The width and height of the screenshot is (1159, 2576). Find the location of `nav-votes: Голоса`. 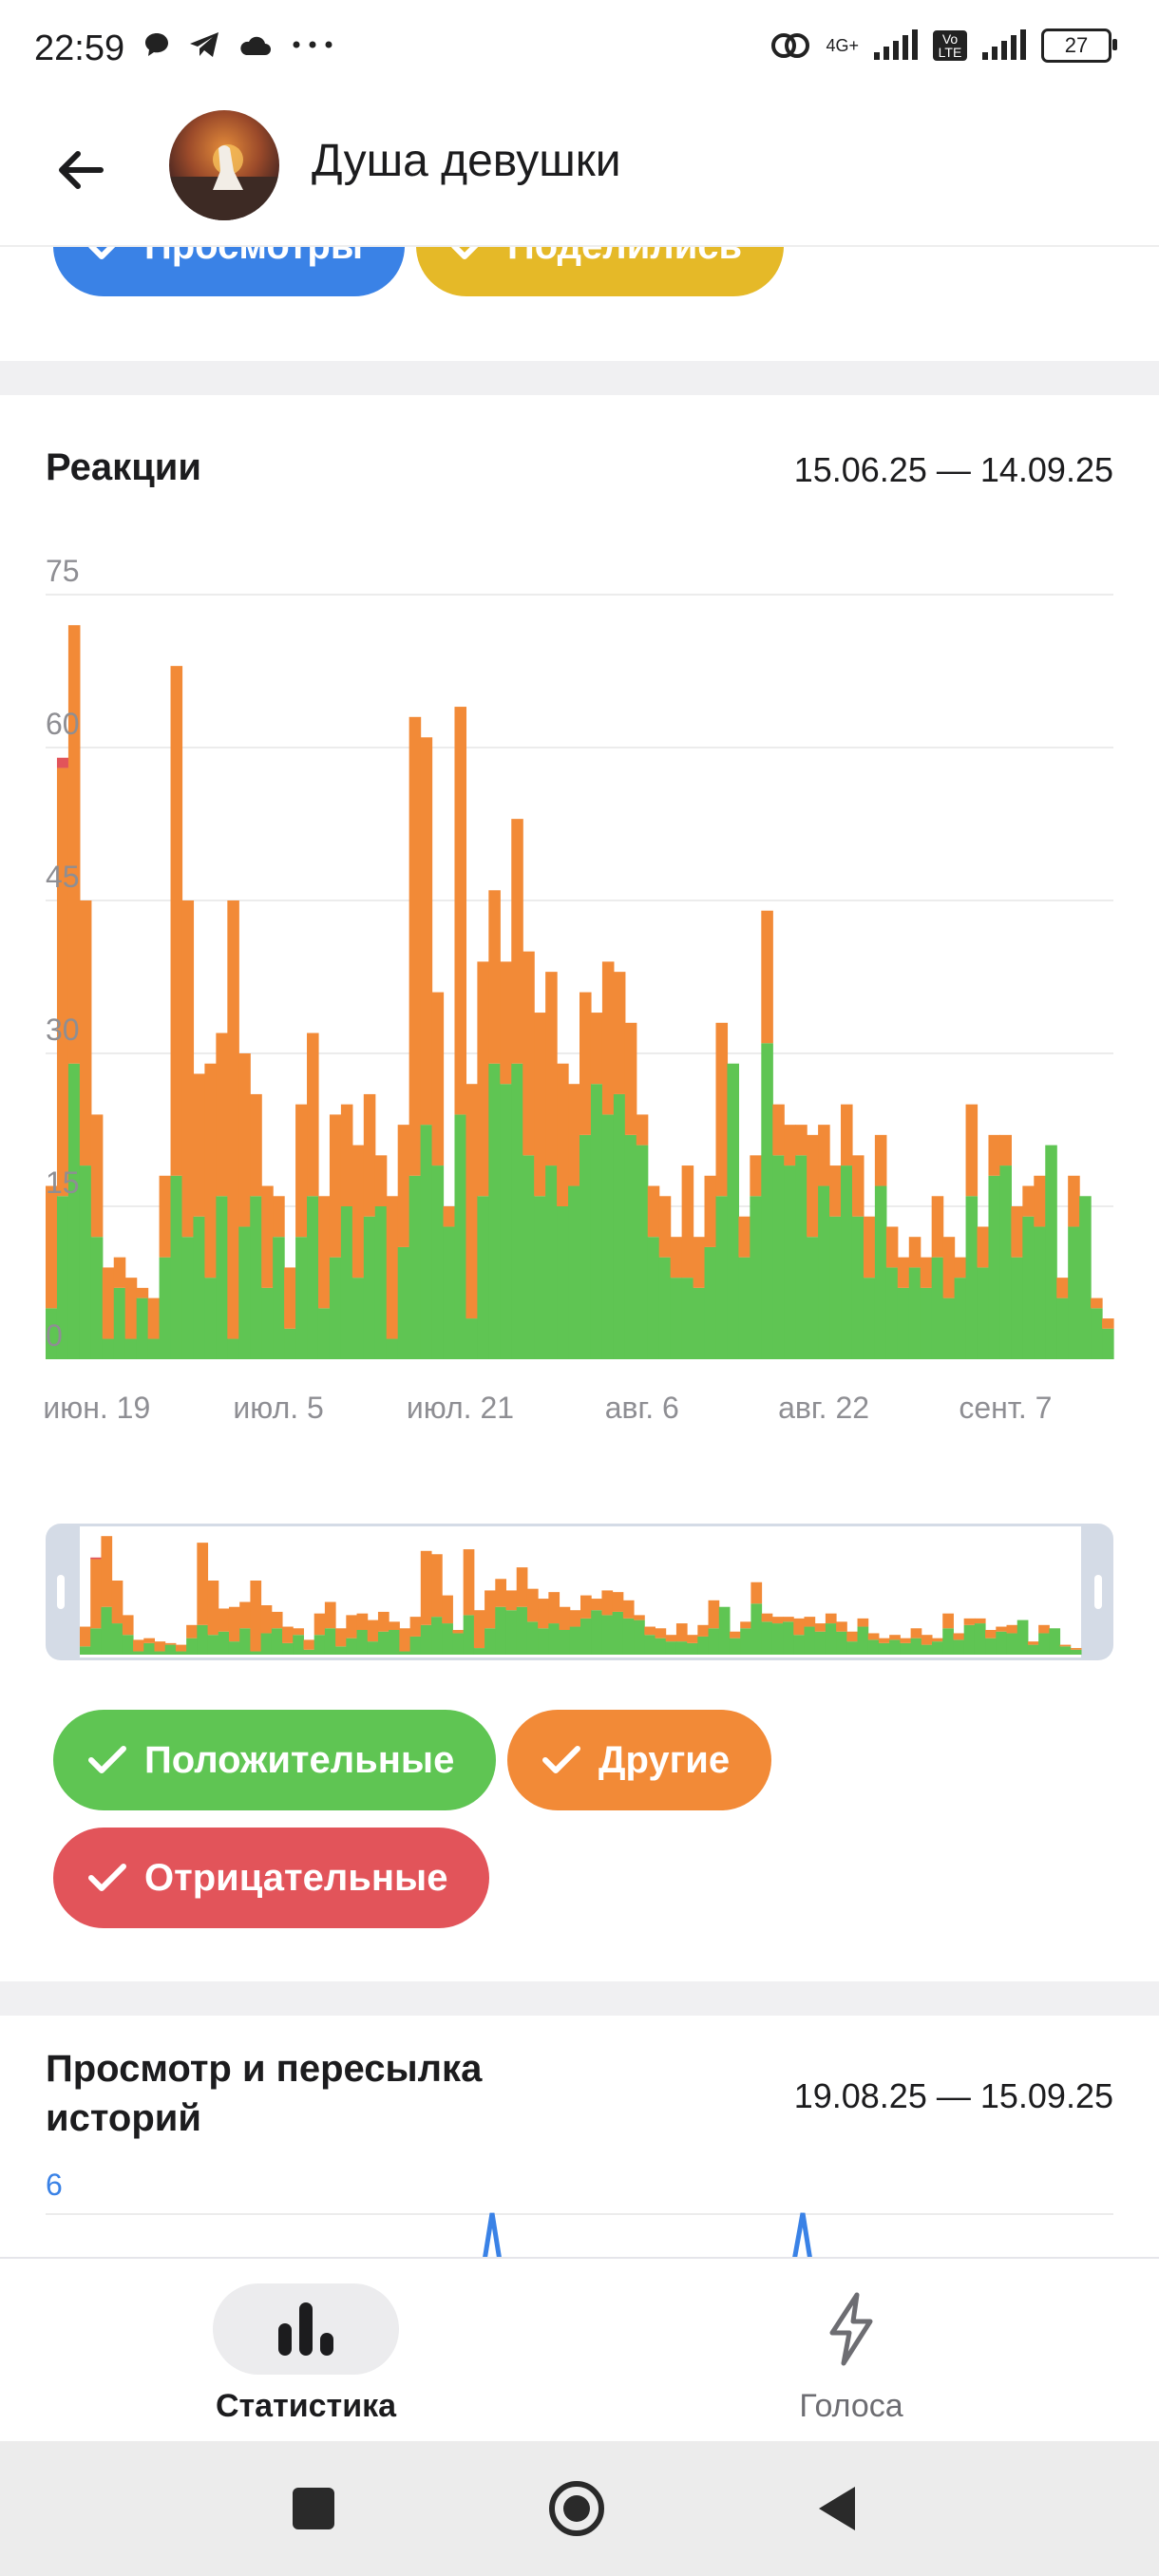

nav-votes: Голоса is located at coordinates (851, 2354).